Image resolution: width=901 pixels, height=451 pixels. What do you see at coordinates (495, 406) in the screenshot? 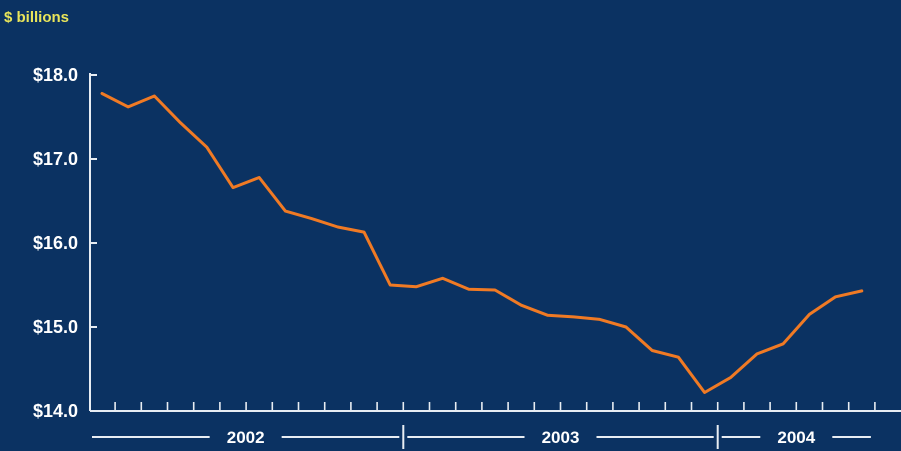
I see `x-axis-ticks` at bounding box center [495, 406].